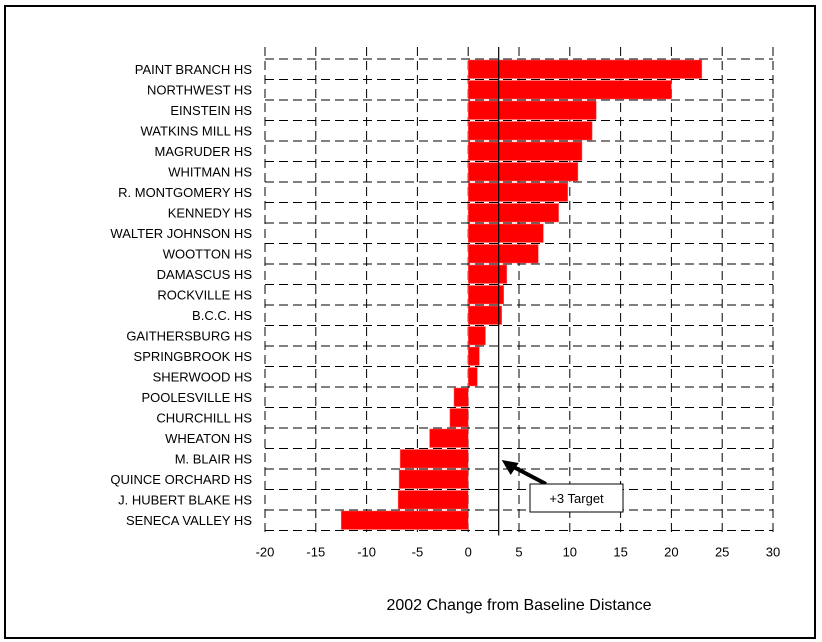 The height and width of the screenshot is (642, 822). Describe the element at coordinates (181, 233) in the screenshot. I see `category-label: WALTER JOHNSON HS` at that location.